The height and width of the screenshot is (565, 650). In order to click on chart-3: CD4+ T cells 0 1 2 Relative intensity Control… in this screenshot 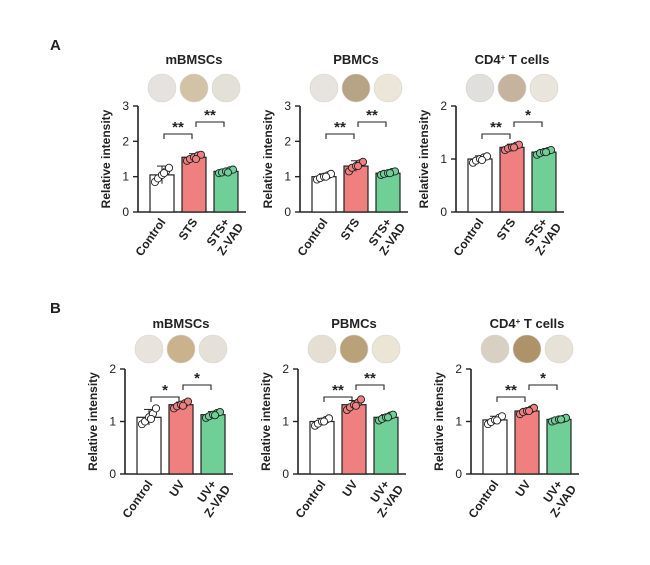, I will do `click(490, 155)`.